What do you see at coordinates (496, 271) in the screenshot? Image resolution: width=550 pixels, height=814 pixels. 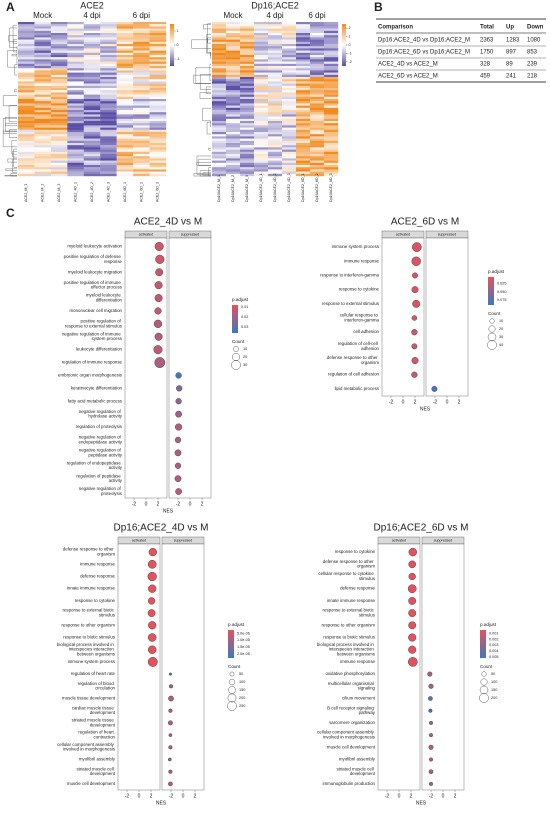 I see `legend-title: p.adjust` at bounding box center [496, 271].